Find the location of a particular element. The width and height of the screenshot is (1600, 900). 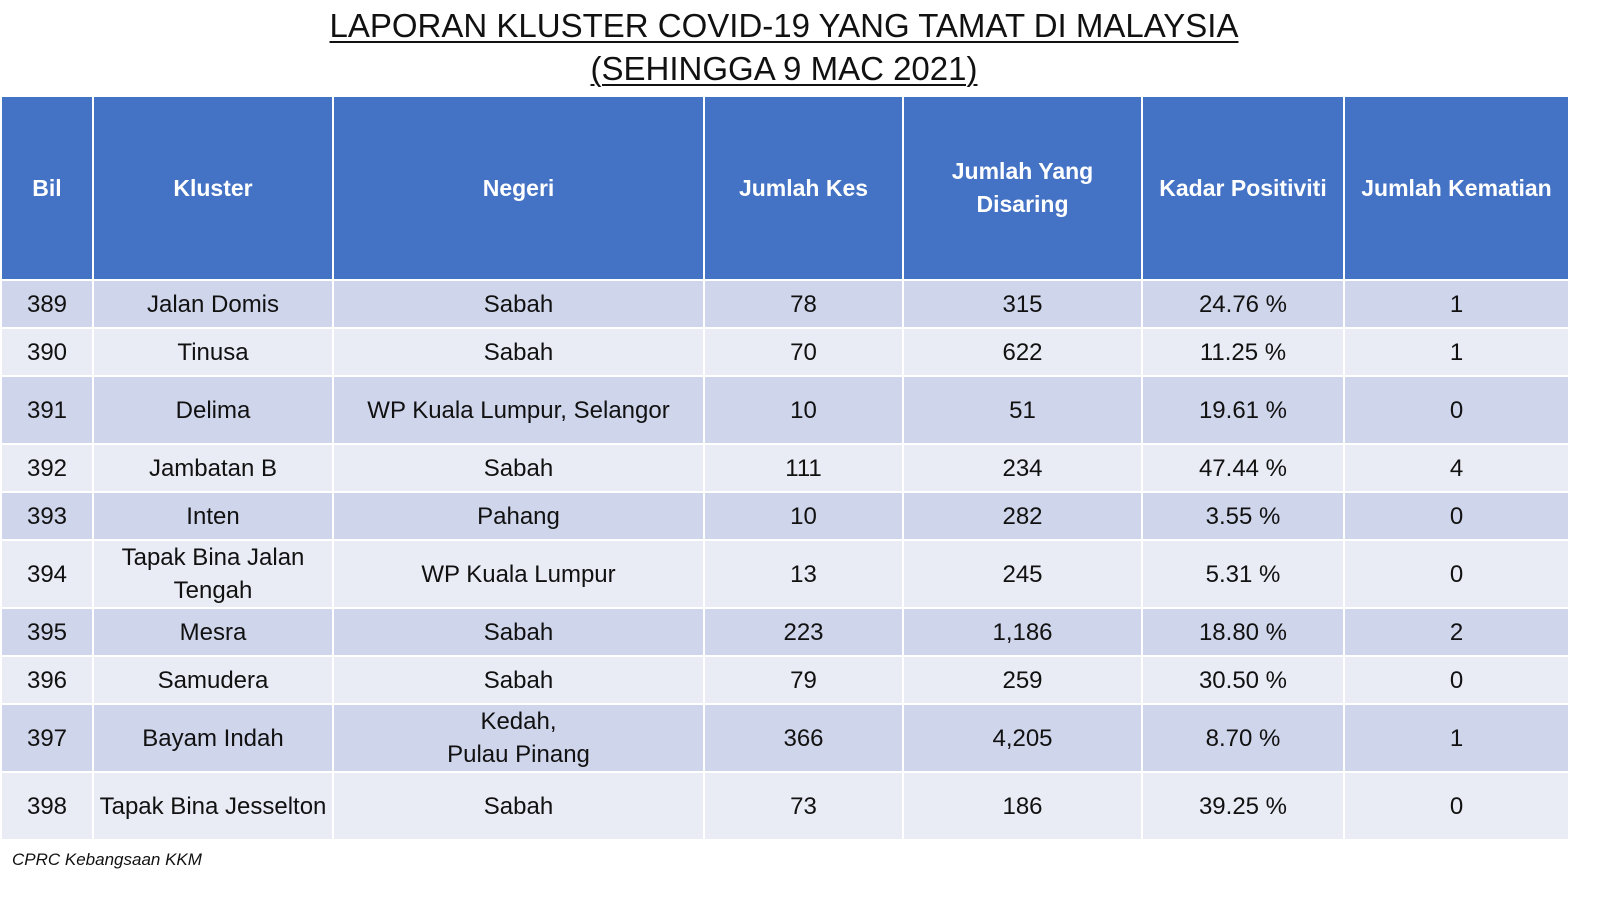

cell-positiviti: 5.31 % is located at coordinates (1243, 574).